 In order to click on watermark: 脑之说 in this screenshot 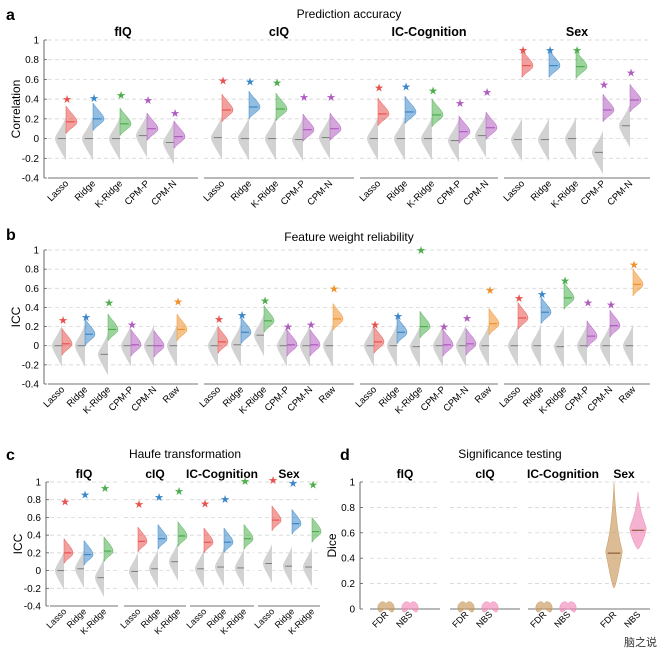, I will do `click(640, 642)`.